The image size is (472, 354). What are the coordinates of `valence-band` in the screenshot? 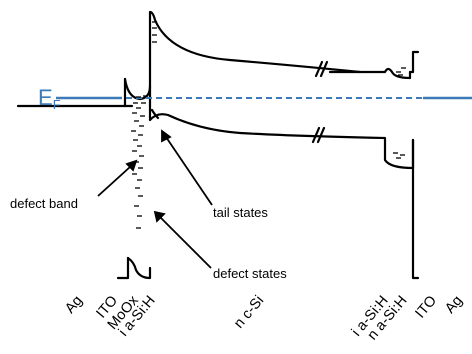 It's located at (281, 133).